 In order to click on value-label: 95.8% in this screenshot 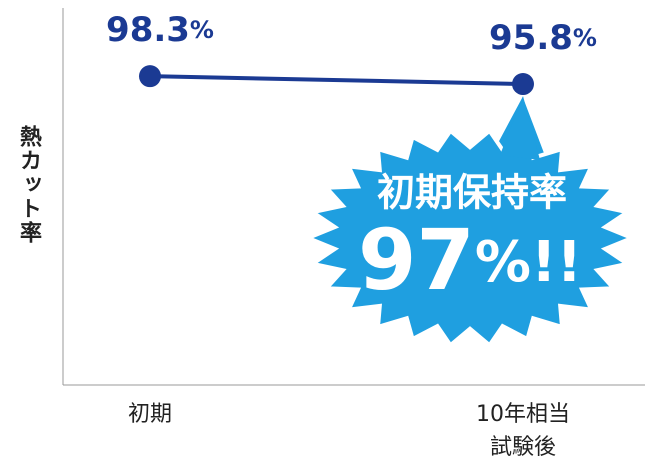, I will do `click(543, 38)`.